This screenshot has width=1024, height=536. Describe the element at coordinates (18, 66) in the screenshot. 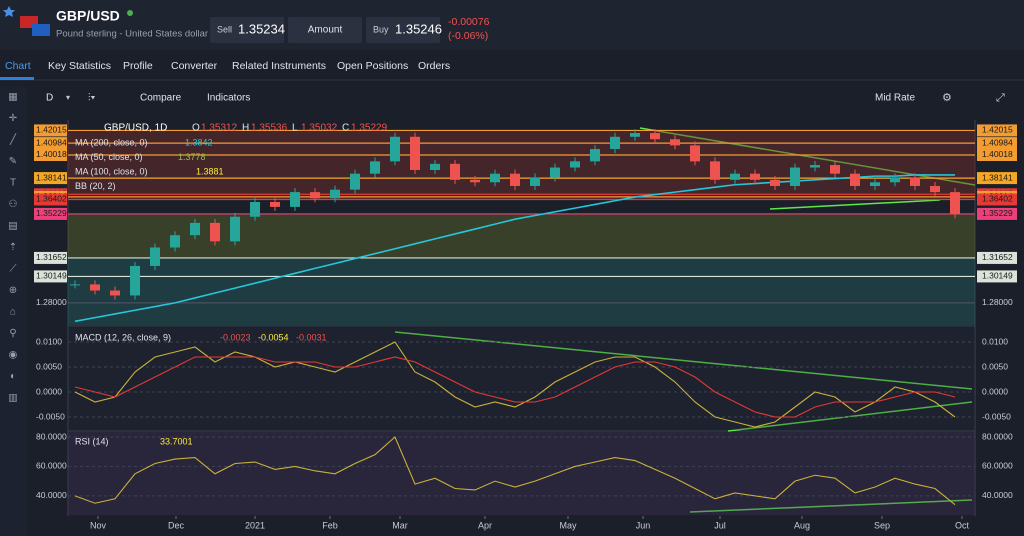

I see `tab: Chart` at that location.